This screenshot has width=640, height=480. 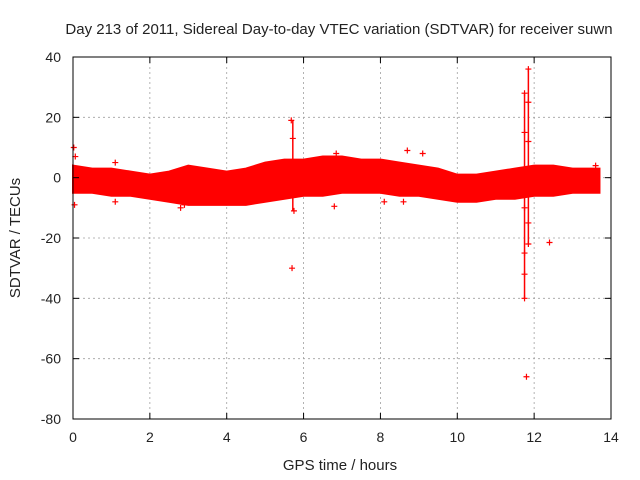 I want to click on y-tick-label: 20, so click(x=53, y=117).